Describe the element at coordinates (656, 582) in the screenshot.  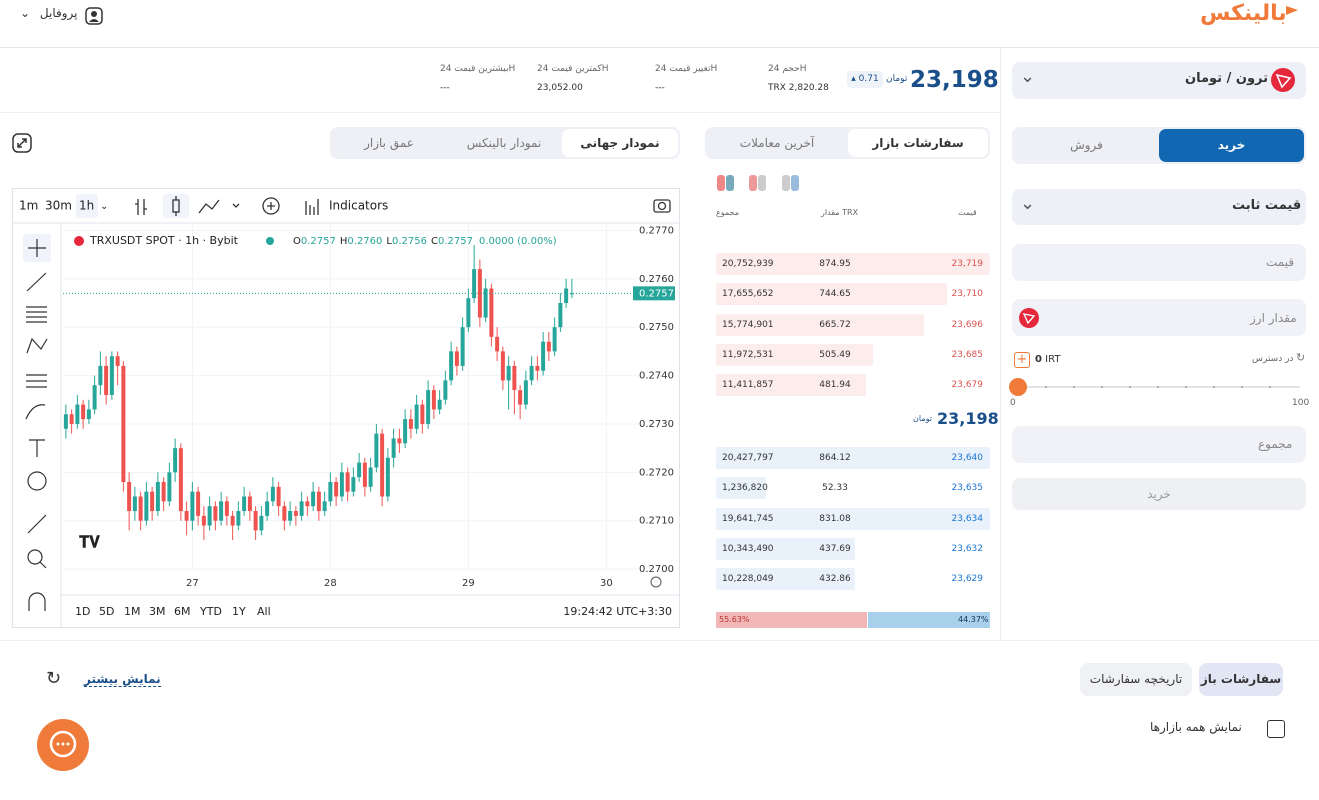
I see `settings-icon` at that location.